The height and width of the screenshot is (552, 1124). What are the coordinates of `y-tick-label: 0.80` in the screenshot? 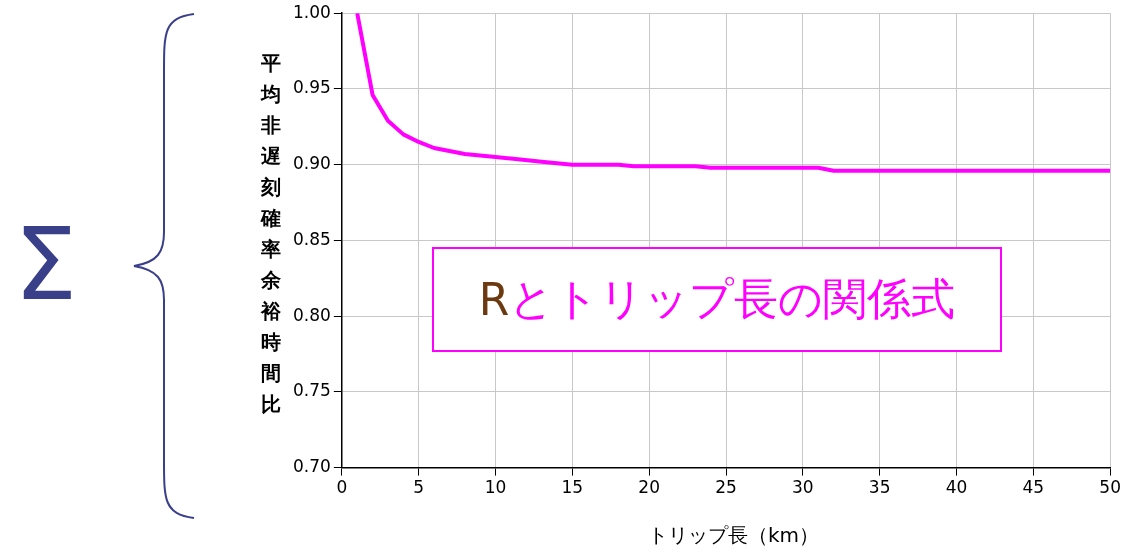 It's located at (311, 314).